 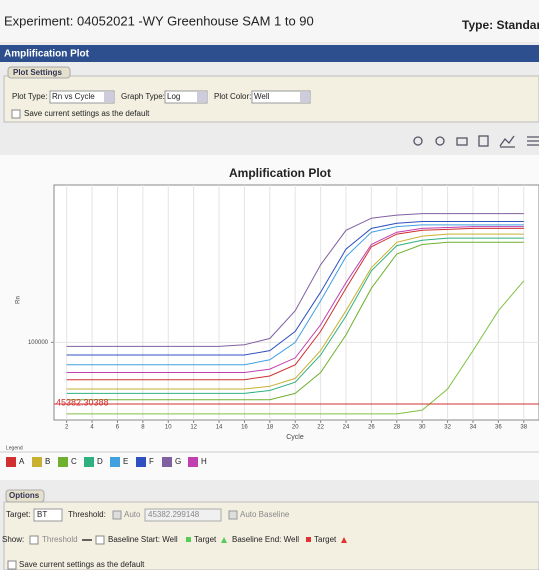 What do you see at coordinates (74, 461) in the screenshot?
I see `legend-label: C` at bounding box center [74, 461].